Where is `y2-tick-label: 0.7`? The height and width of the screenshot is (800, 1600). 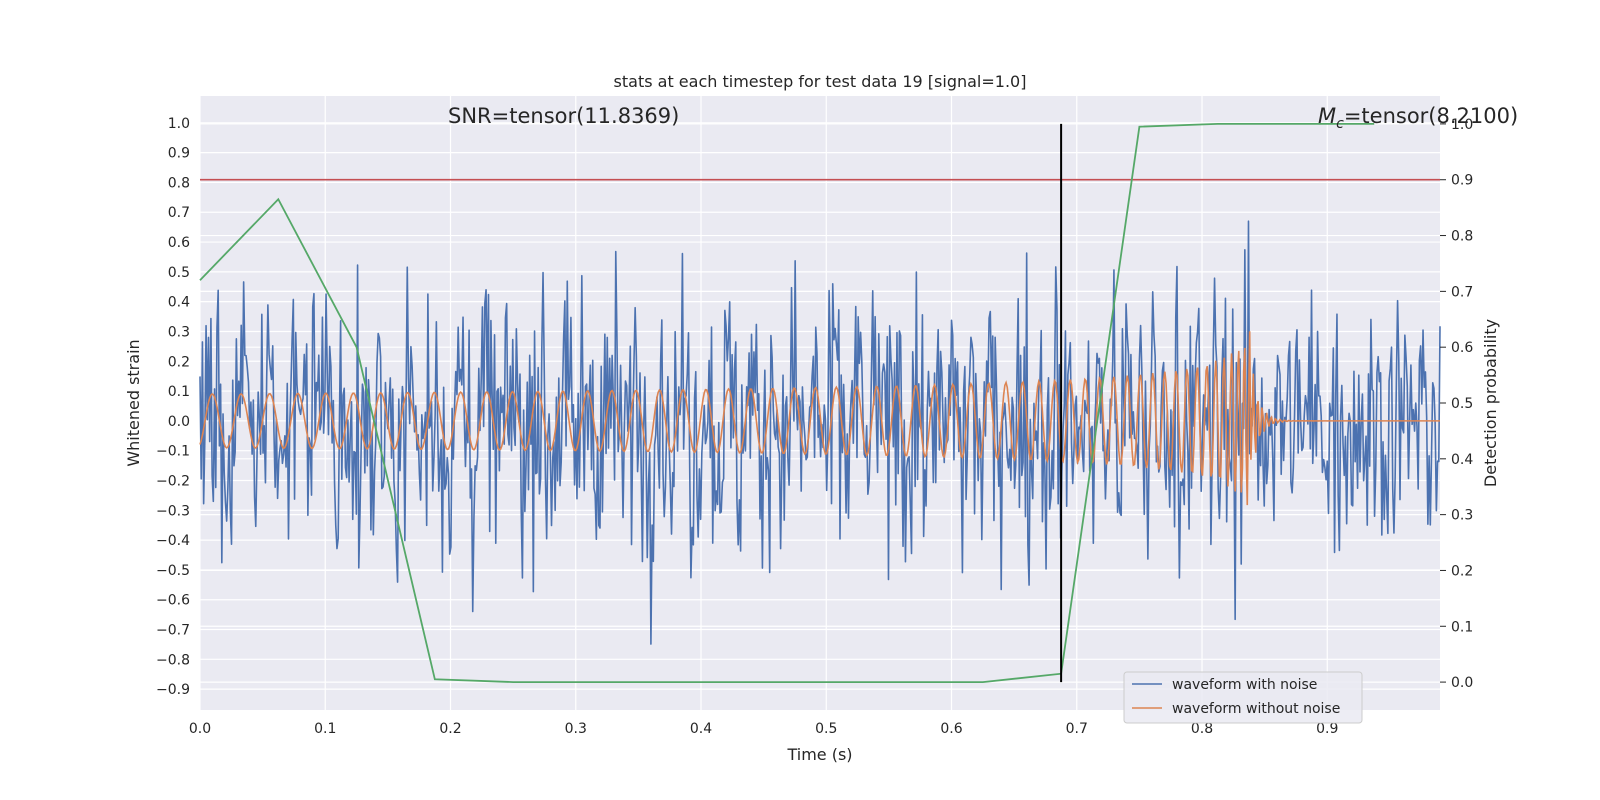 y2-tick-label: 0.7 is located at coordinates (1462, 292).